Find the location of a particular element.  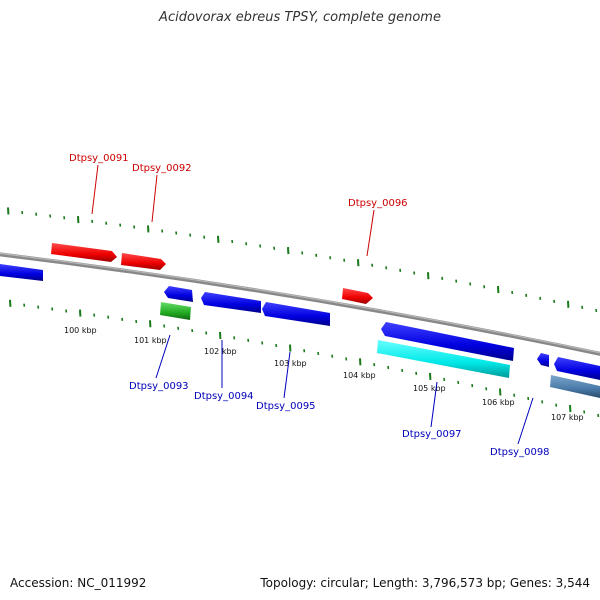

gene-Dtpsy_0097-blue is located at coordinates (447, 341).